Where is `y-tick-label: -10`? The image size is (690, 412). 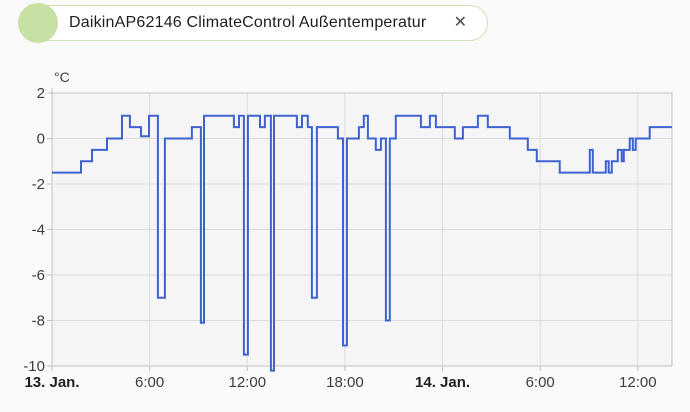 y-tick-label: -10 is located at coordinates (34, 366).